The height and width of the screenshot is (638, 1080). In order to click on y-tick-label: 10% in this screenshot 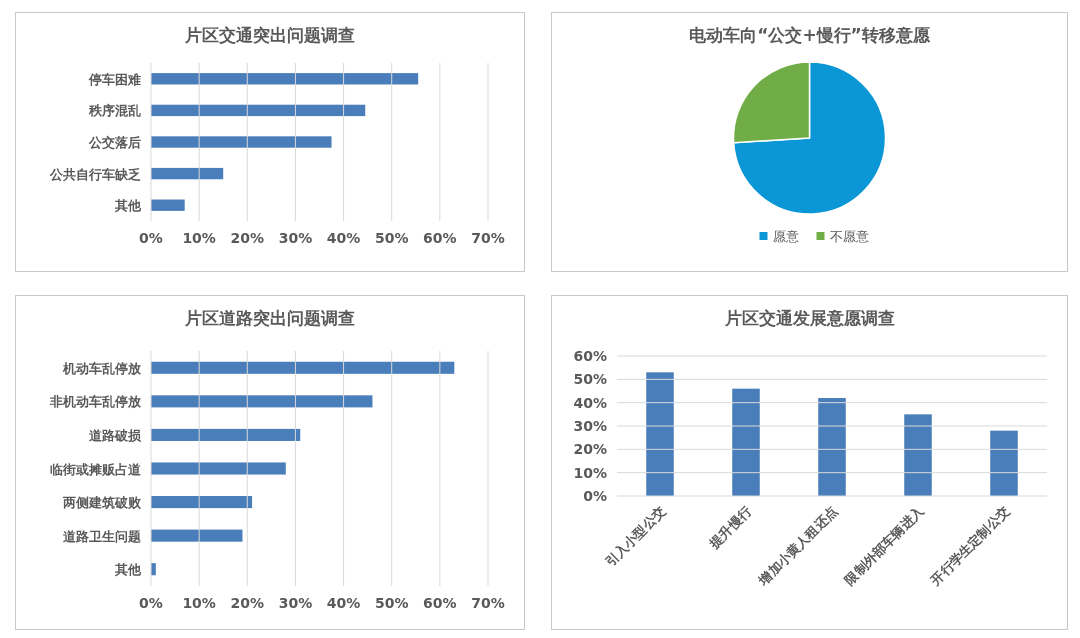, I will do `click(590, 472)`.